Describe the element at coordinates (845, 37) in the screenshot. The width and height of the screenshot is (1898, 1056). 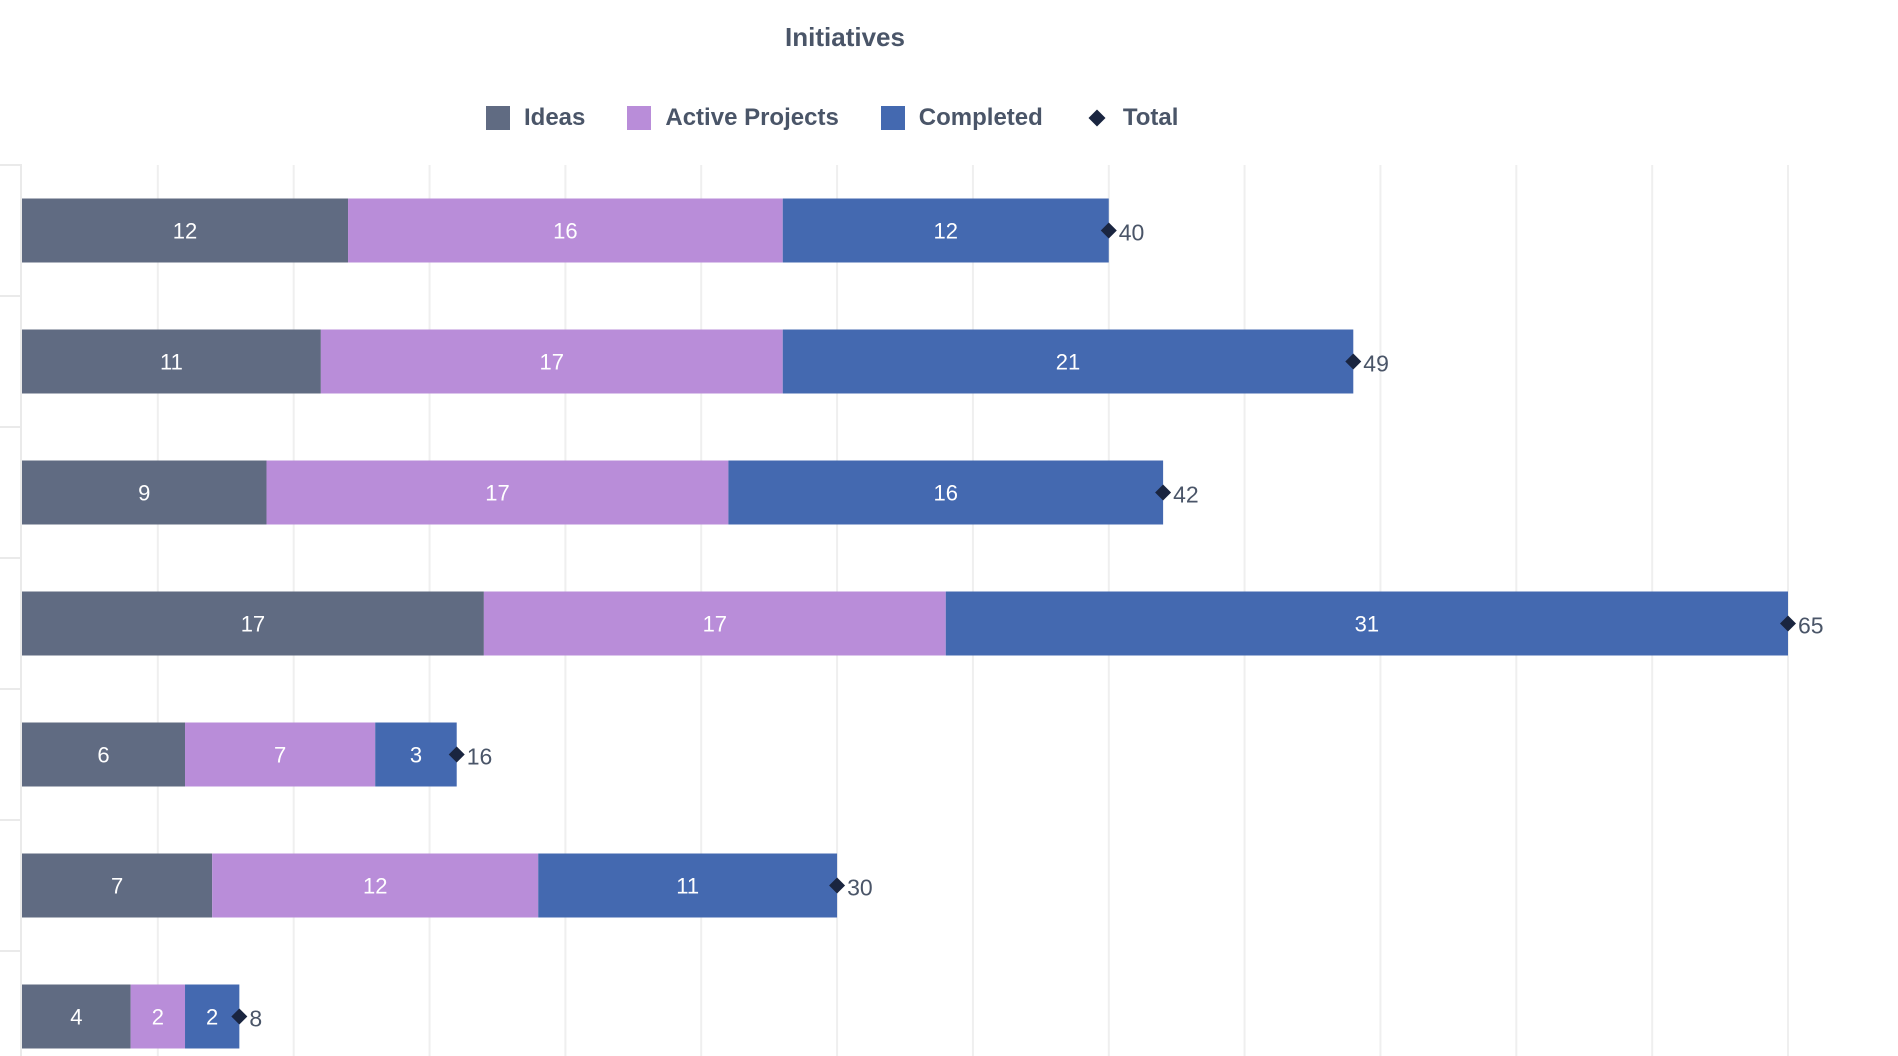
I see `chart-title: Initiatives` at that location.